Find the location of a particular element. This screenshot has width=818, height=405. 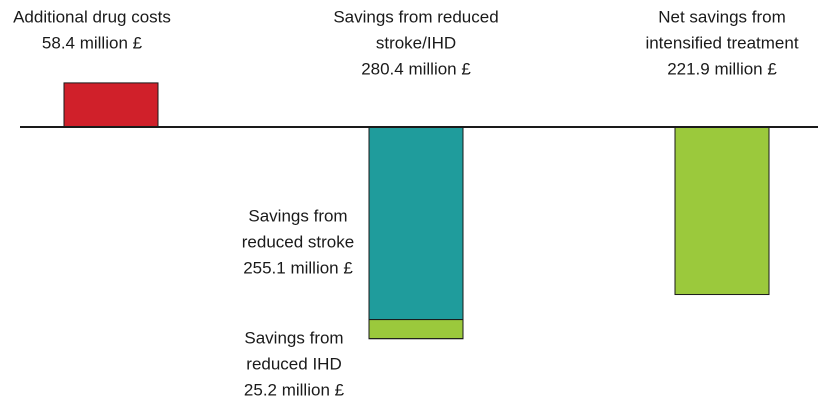

bar-label: 280.4 million £ is located at coordinates (416, 68).